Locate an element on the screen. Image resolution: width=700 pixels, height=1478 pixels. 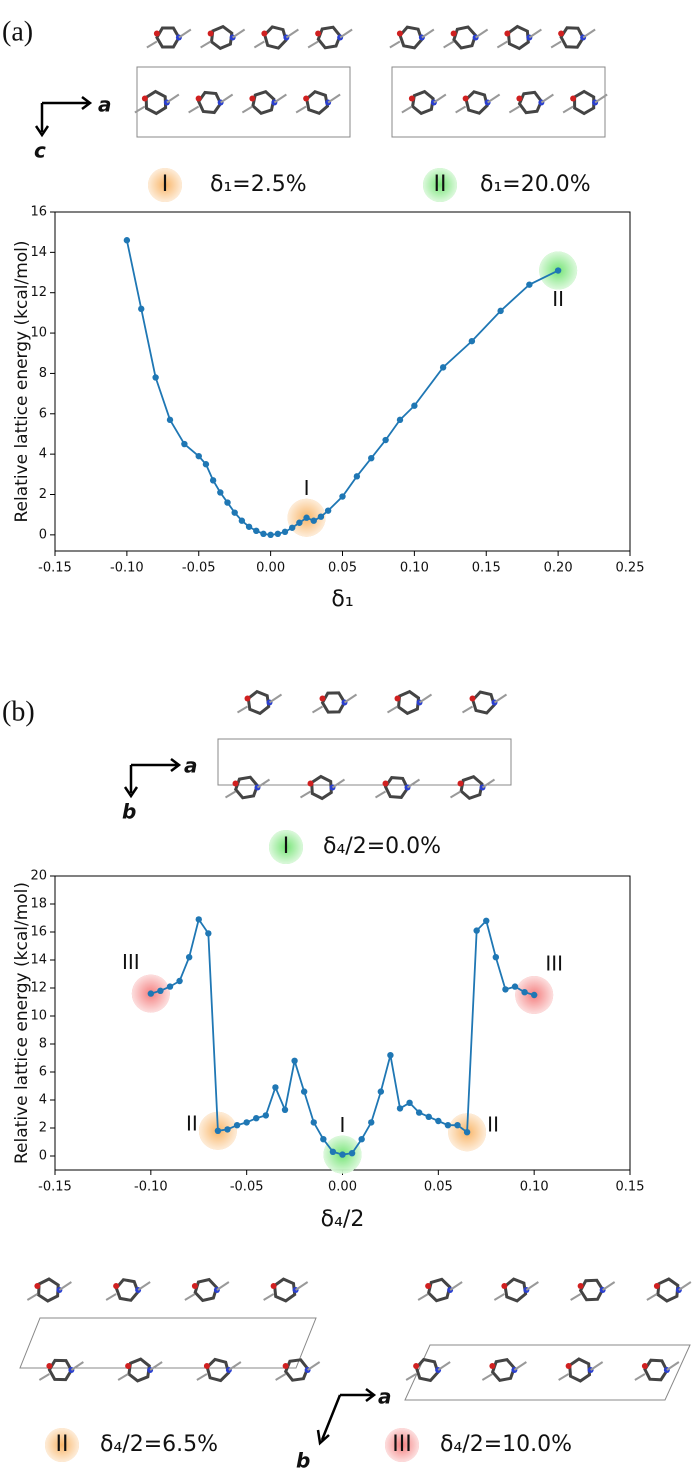
y-tick-label: 8 is located at coordinates (43, 373).